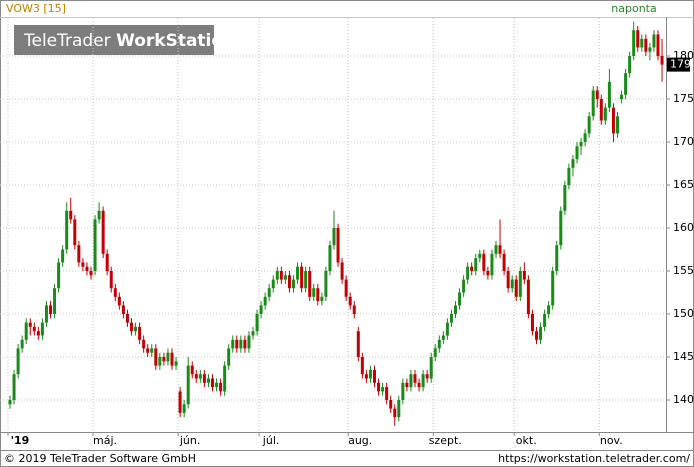  I want to click on x-tick-label: aug., so click(360, 440).